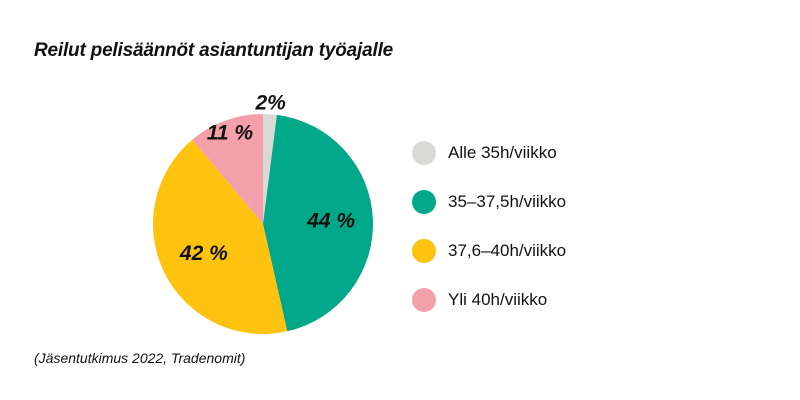  What do you see at coordinates (203, 253) in the screenshot?
I see `slice-value-label: 42 %` at bounding box center [203, 253].